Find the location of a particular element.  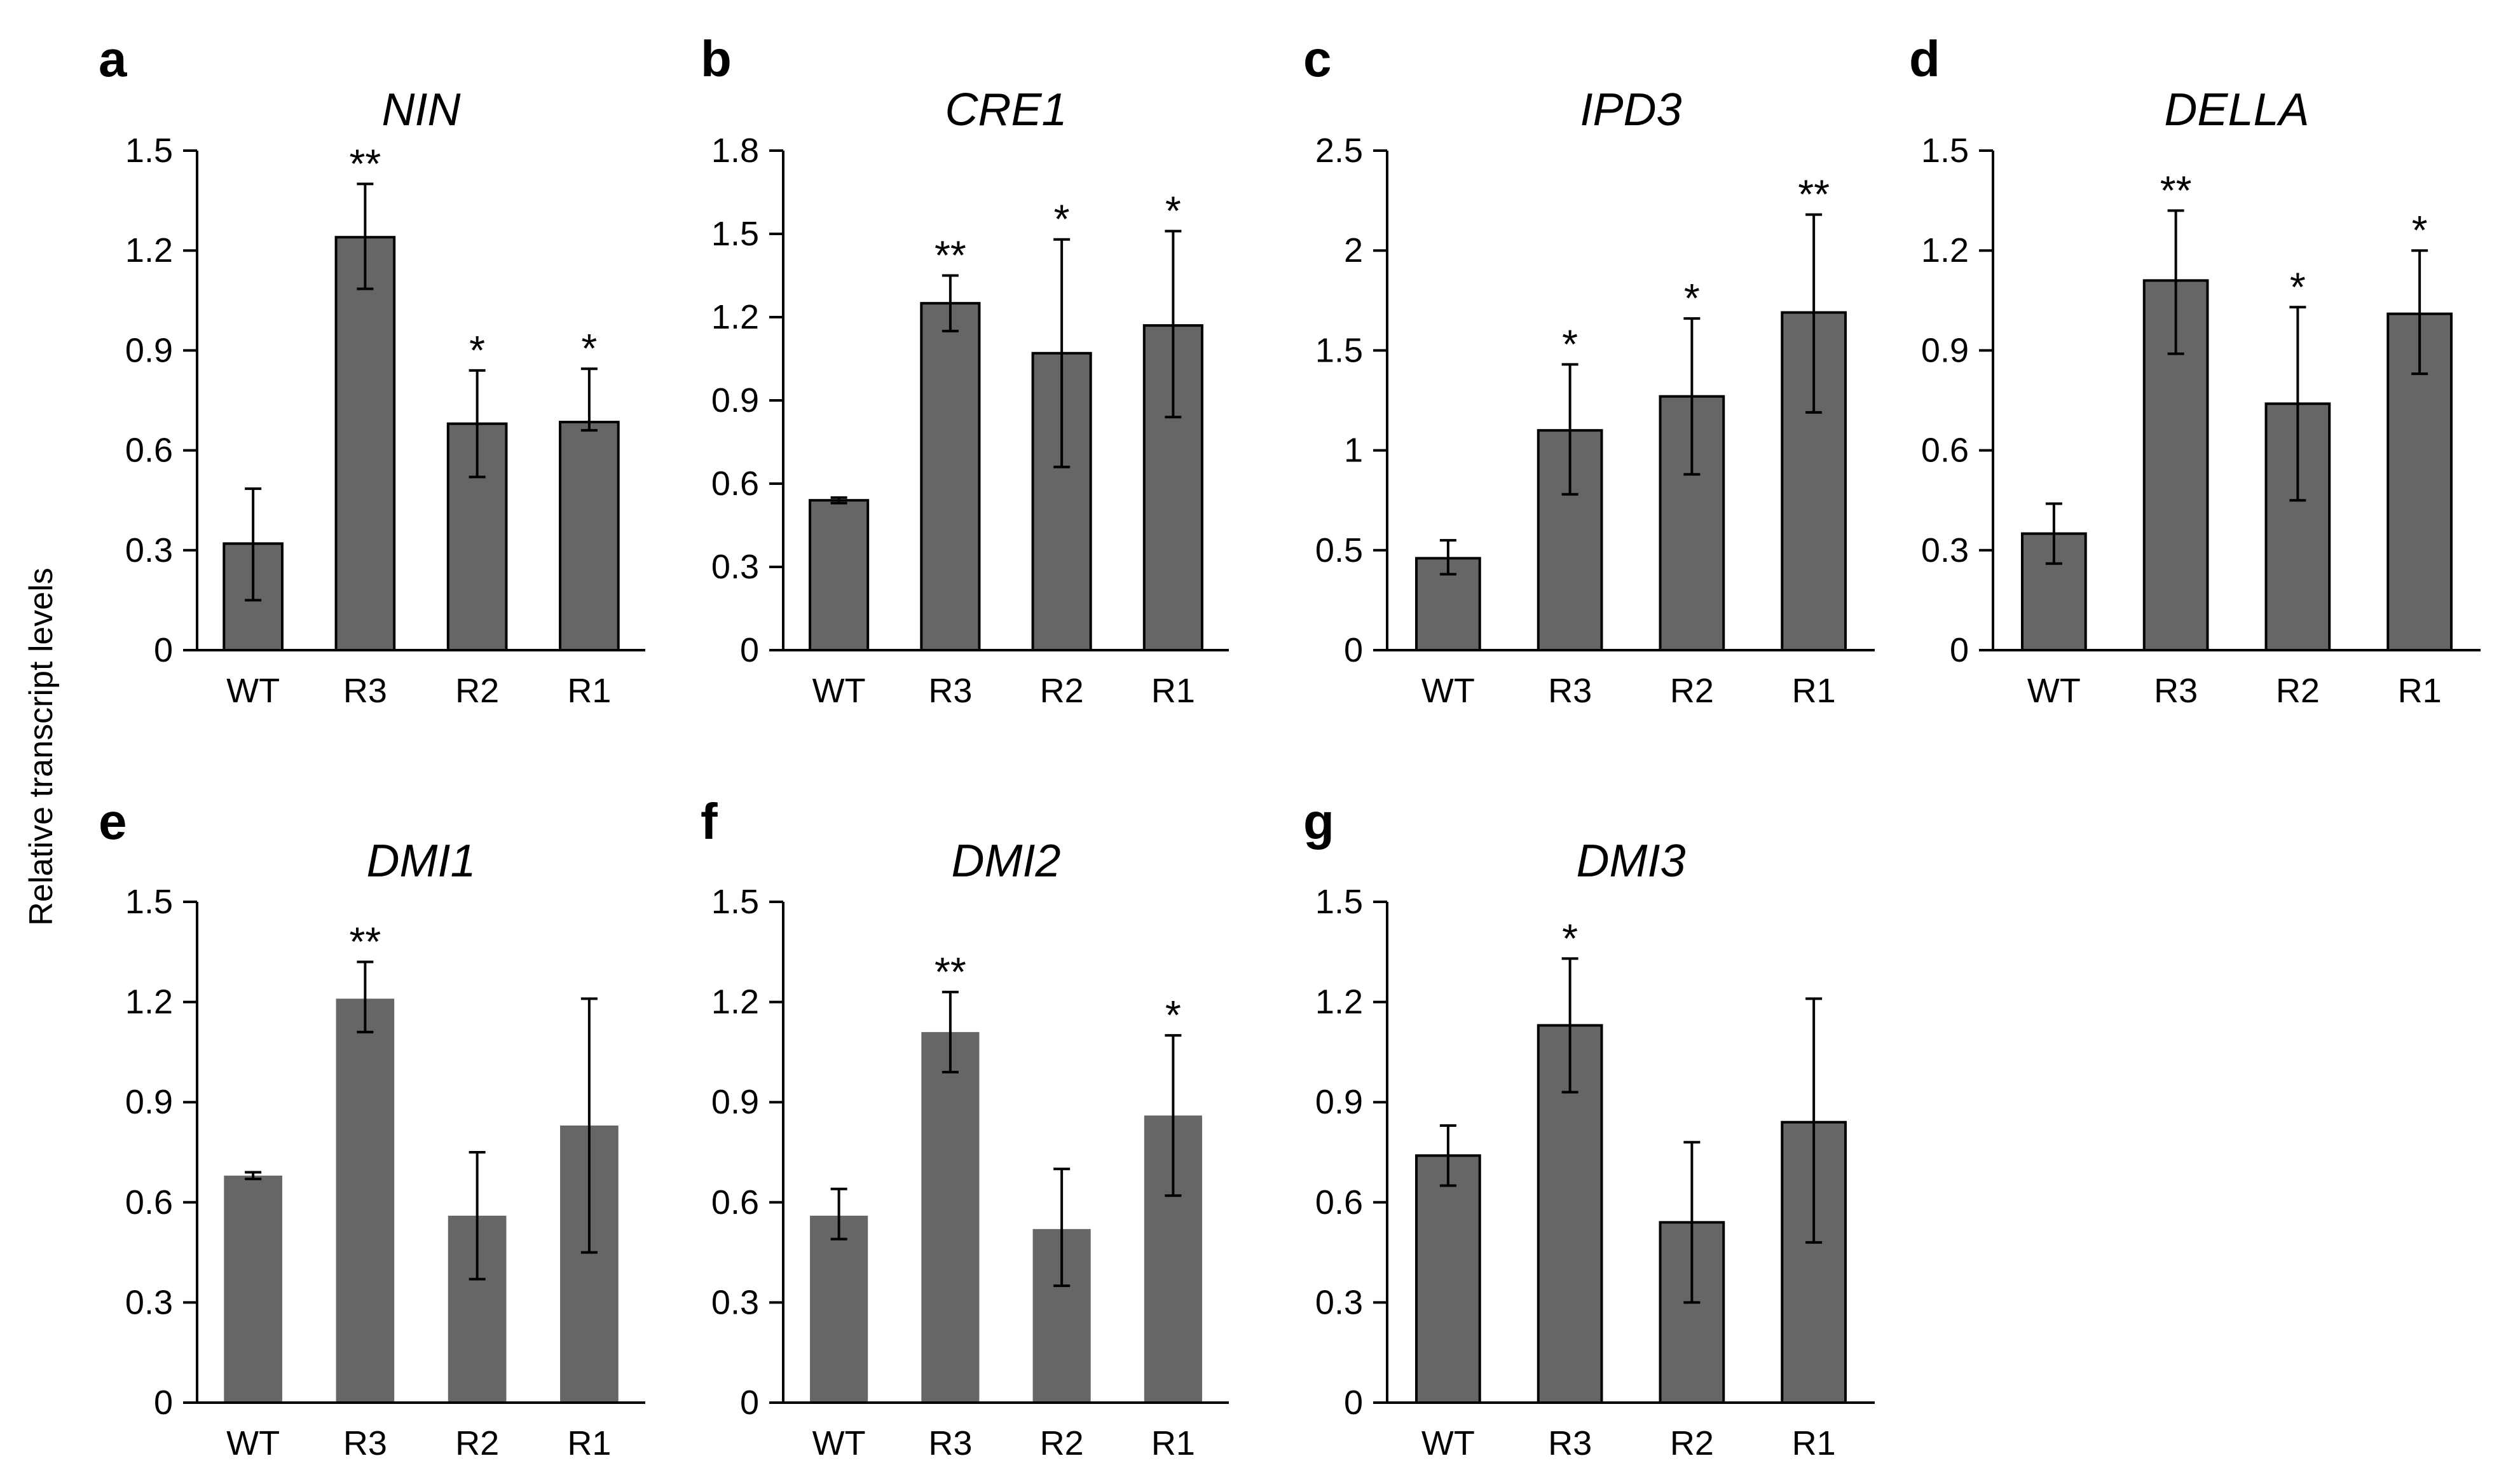

y-tick-label: 2.5 is located at coordinates (1339, 151).